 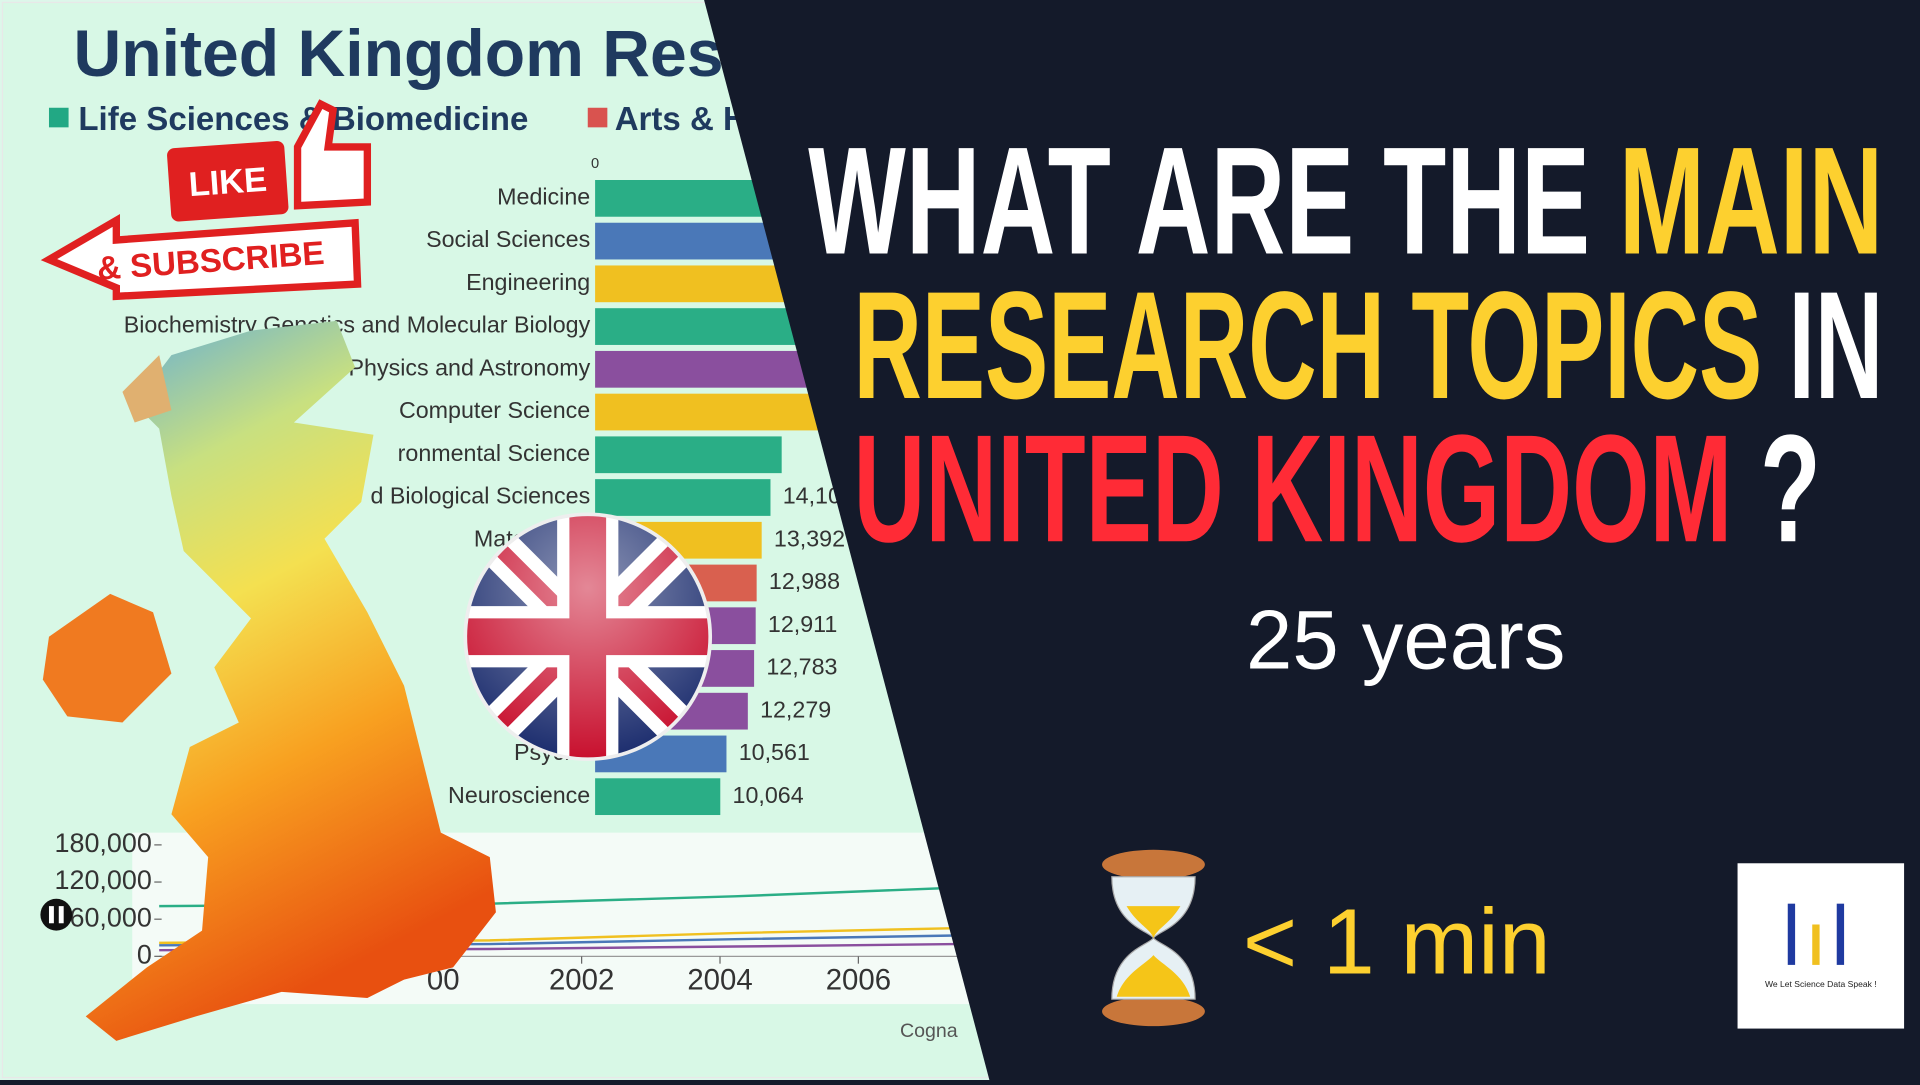 I want to click on watermark: Cogna, so click(x=929, y=1031).